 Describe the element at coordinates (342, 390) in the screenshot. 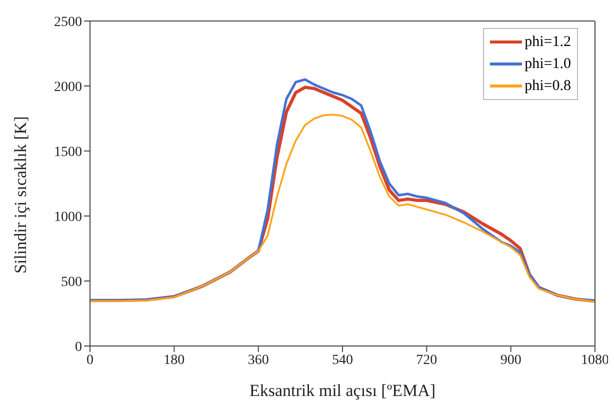

I see `x-axis-title: Eksantrik mil açısı [ºEMA]` at that location.